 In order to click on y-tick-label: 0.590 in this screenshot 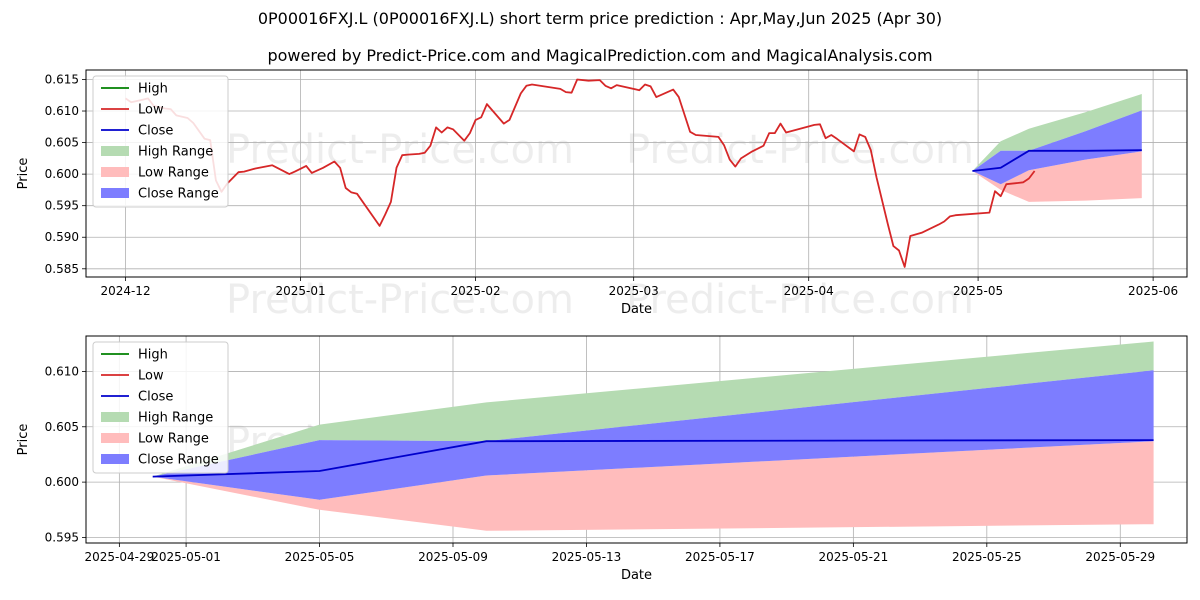, I will do `click(62, 237)`.